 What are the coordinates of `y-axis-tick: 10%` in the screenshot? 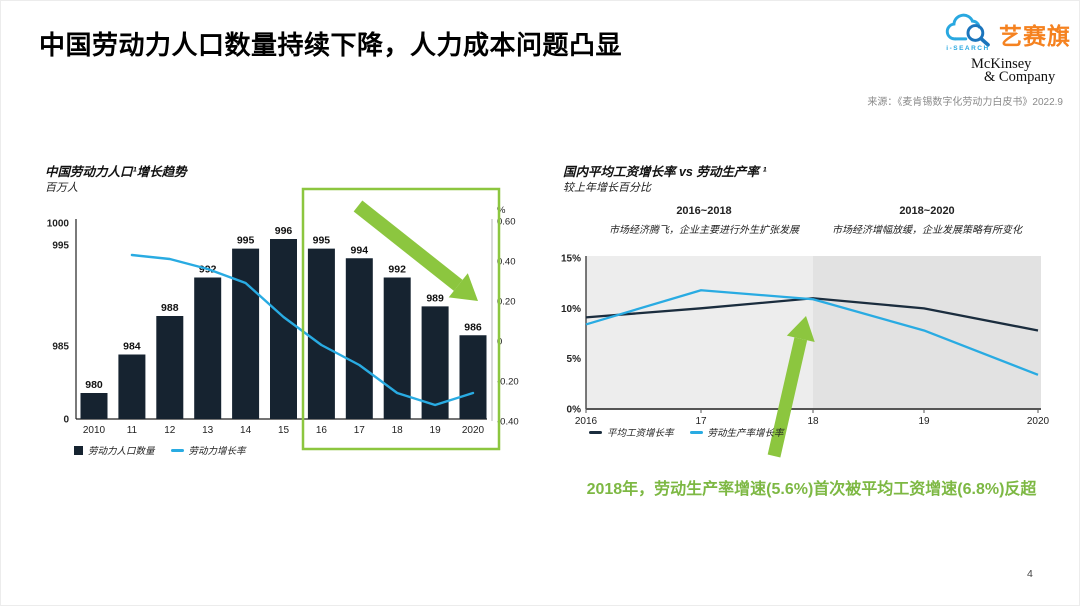 It's located at (571, 309).